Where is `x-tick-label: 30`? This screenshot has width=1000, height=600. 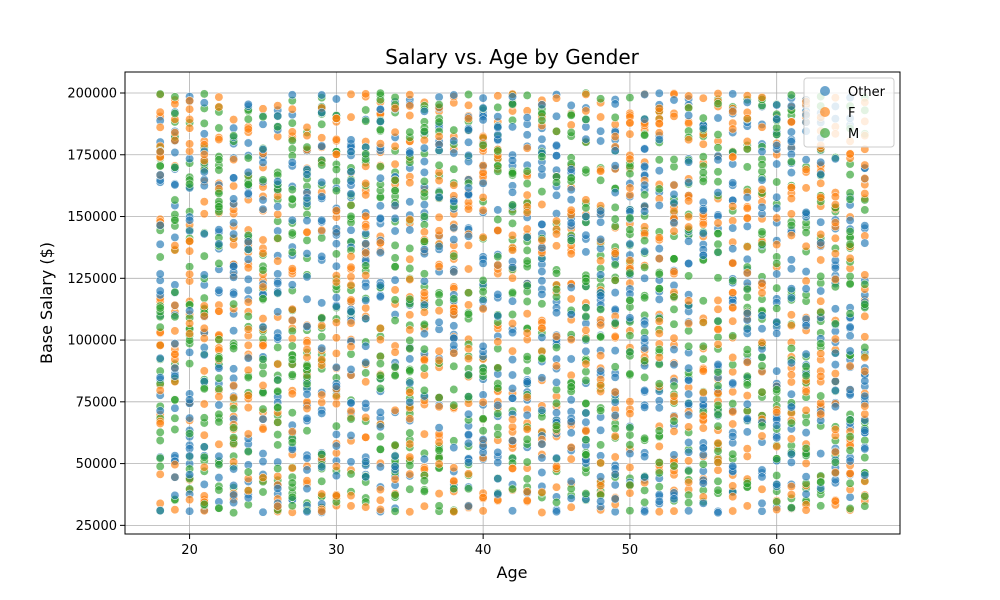 x-tick-label: 30 is located at coordinates (336, 550).